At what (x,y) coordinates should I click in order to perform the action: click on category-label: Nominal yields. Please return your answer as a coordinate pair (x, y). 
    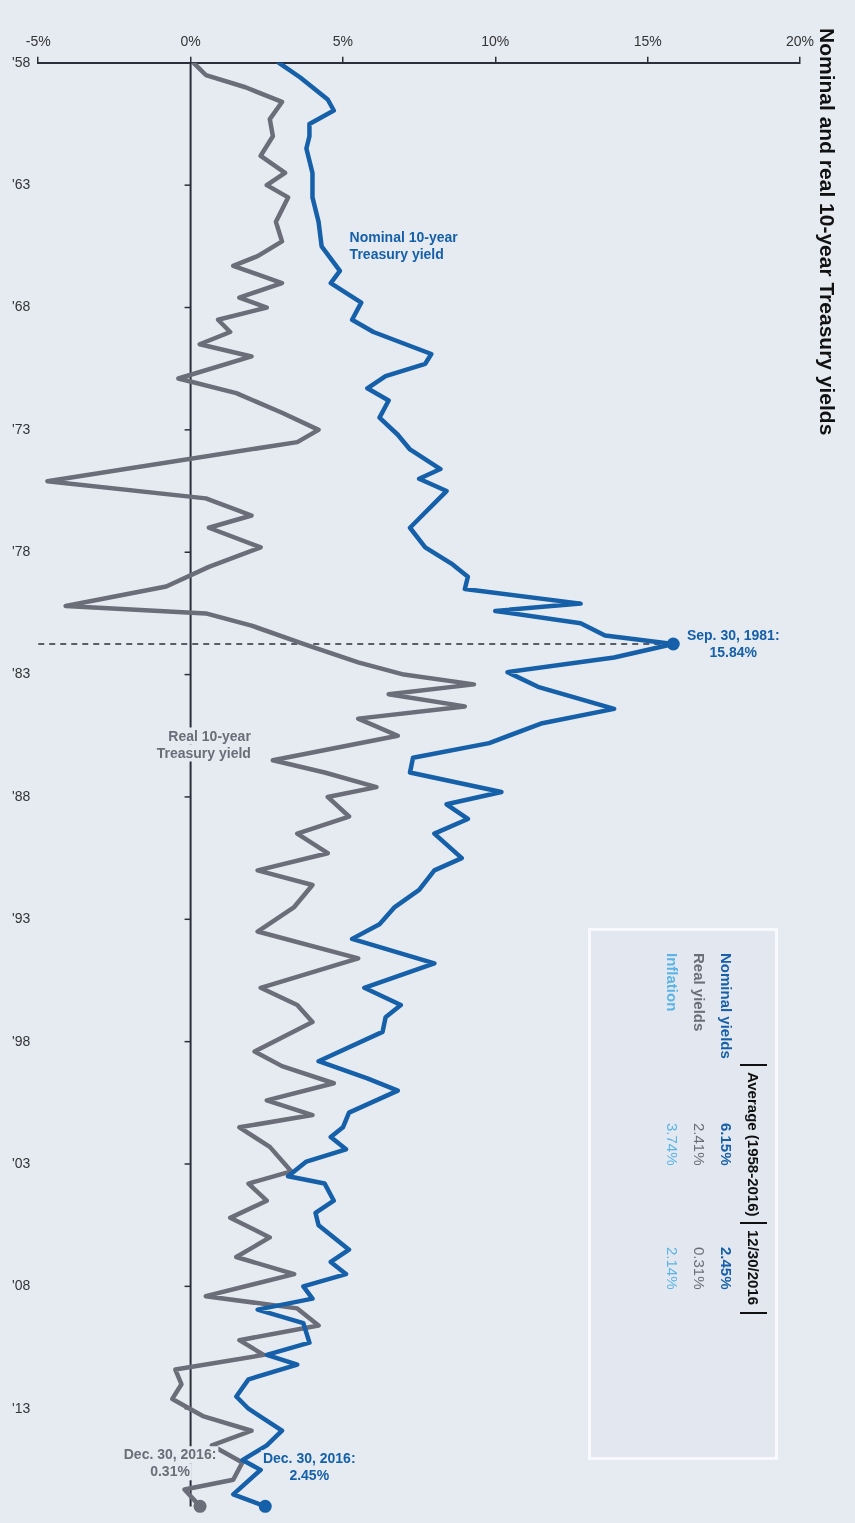
    Looking at the image, I should click on (726, 1006).